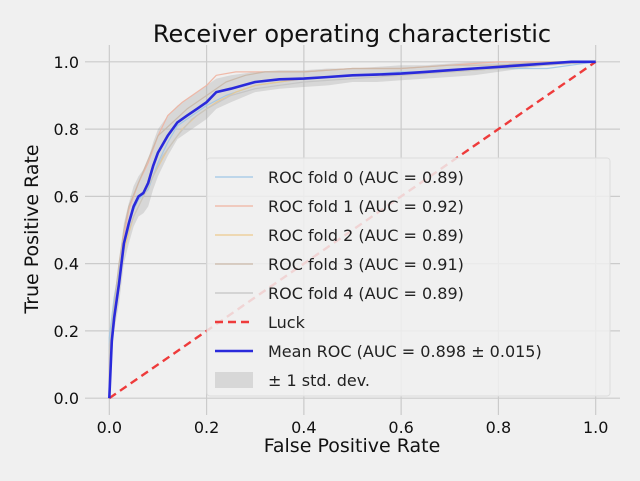 The width and height of the screenshot is (640, 481). I want to click on legend-item-mean: Mean ROC (AUC = 0.898 ± 0.015), so click(378, 351).